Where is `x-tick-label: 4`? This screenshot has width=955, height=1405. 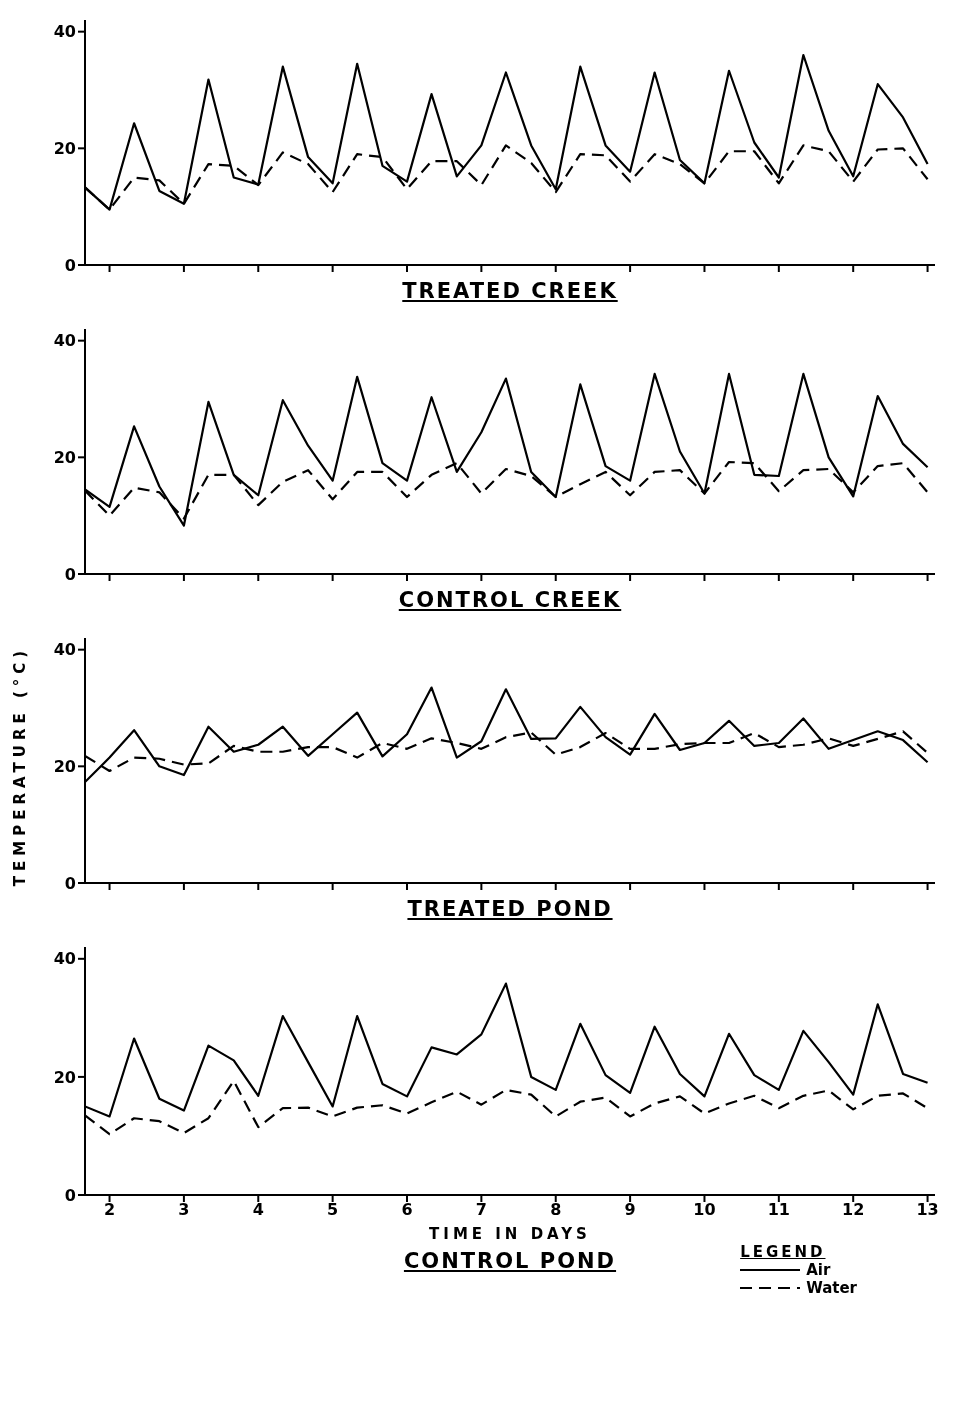 x-tick-label: 4 is located at coordinates (258, 1210).